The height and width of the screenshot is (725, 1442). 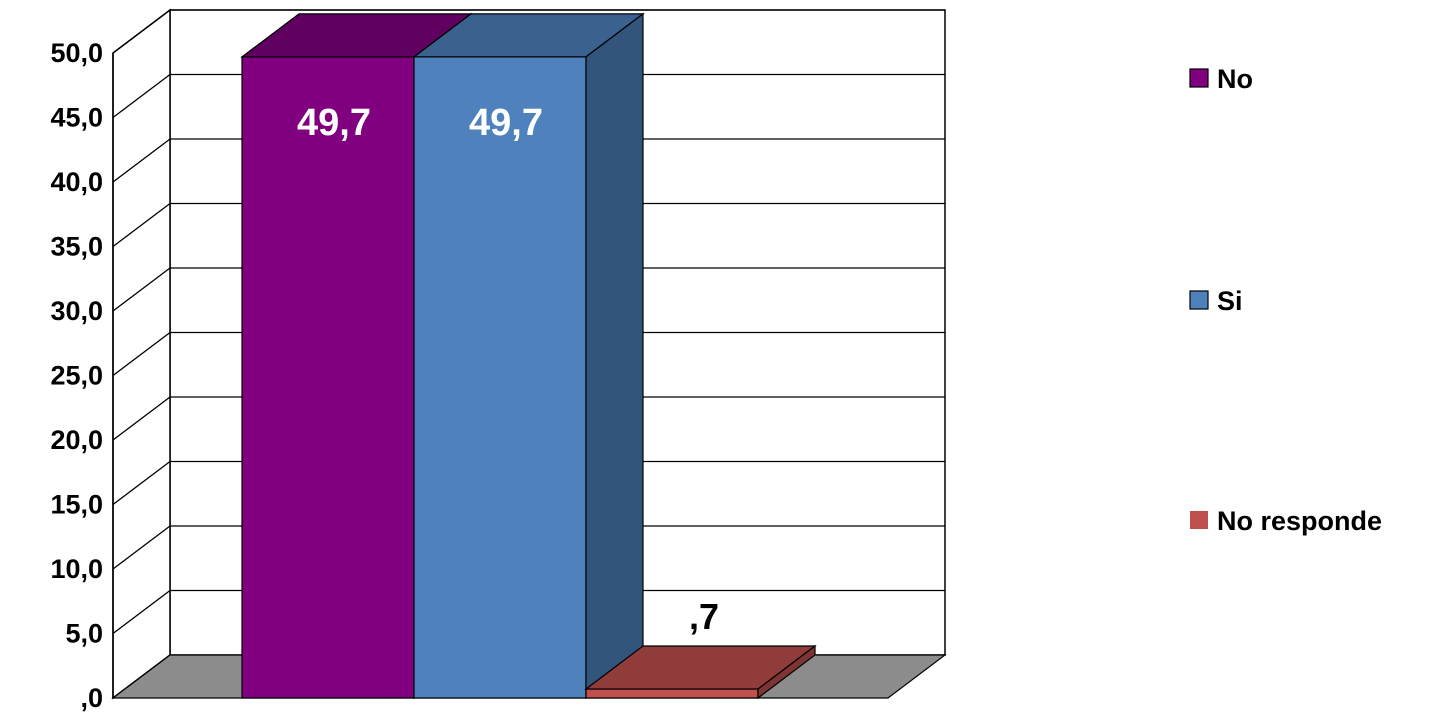 What do you see at coordinates (76, 247) in the screenshot?
I see `y-tick-label: 35,0` at bounding box center [76, 247].